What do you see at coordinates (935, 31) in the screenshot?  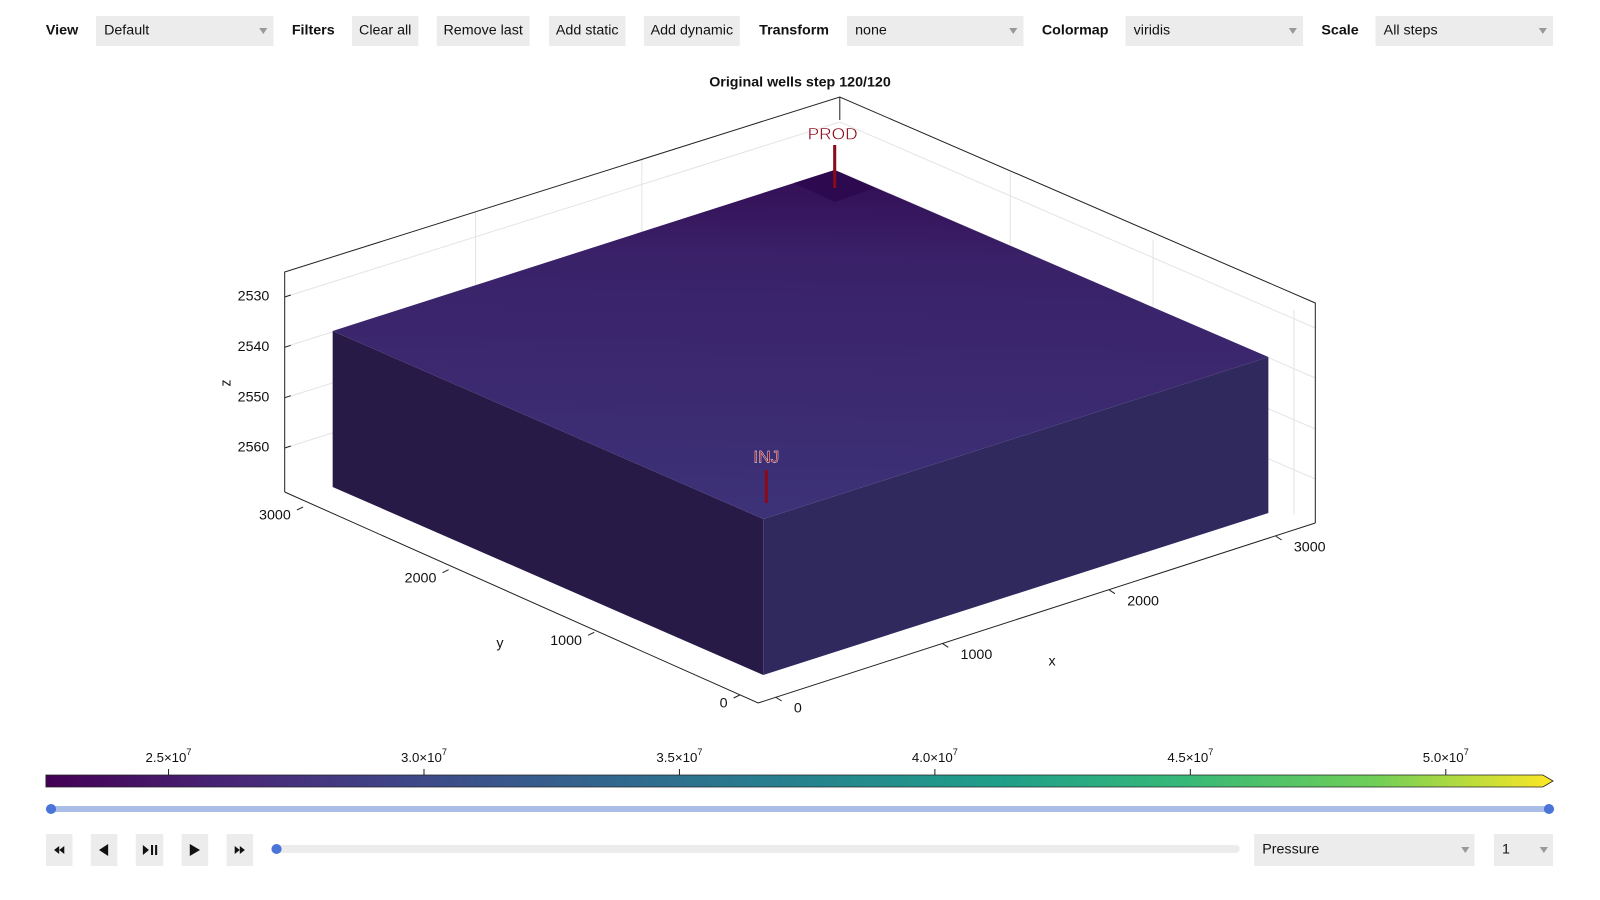 I see `transform-dropdown` at bounding box center [935, 31].